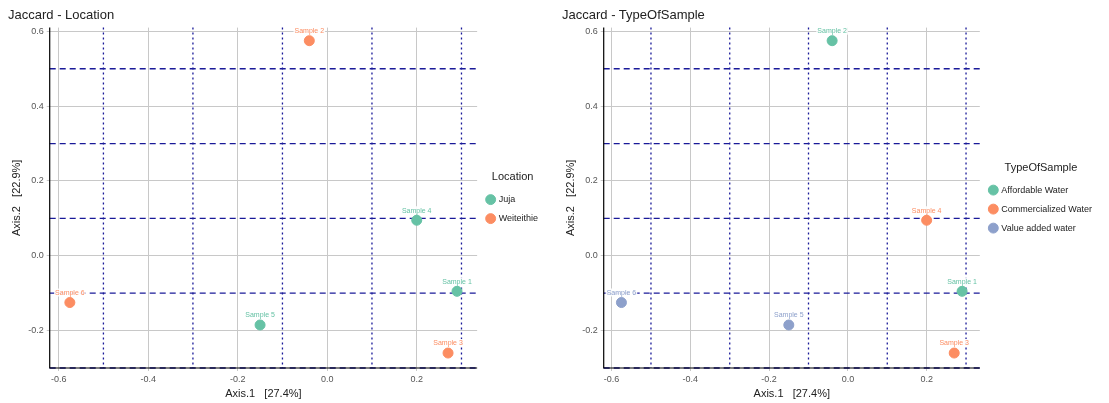 The width and height of the screenshot is (1109, 403). What do you see at coordinates (61, 15) in the screenshot?
I see `chart-title: Jaccard - Location` at bounding box center [61, 15].